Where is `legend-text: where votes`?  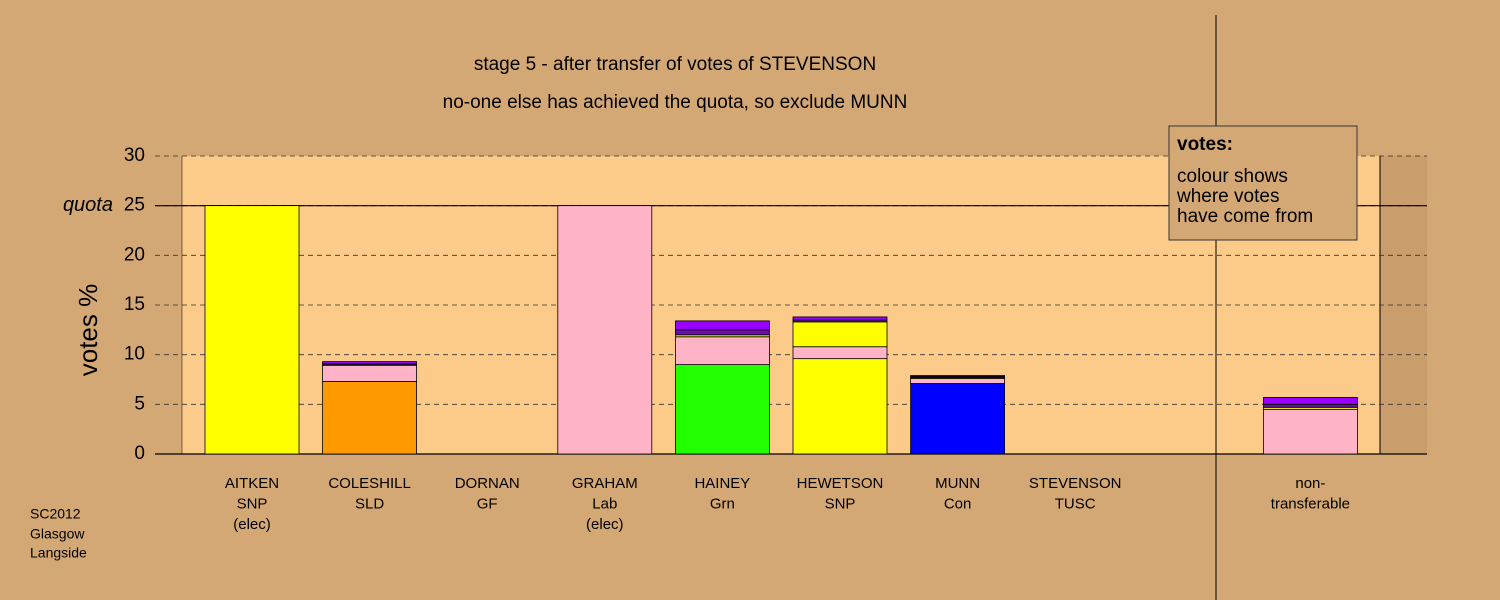
legend-text: where votes is located at coordinates (1227, 196).